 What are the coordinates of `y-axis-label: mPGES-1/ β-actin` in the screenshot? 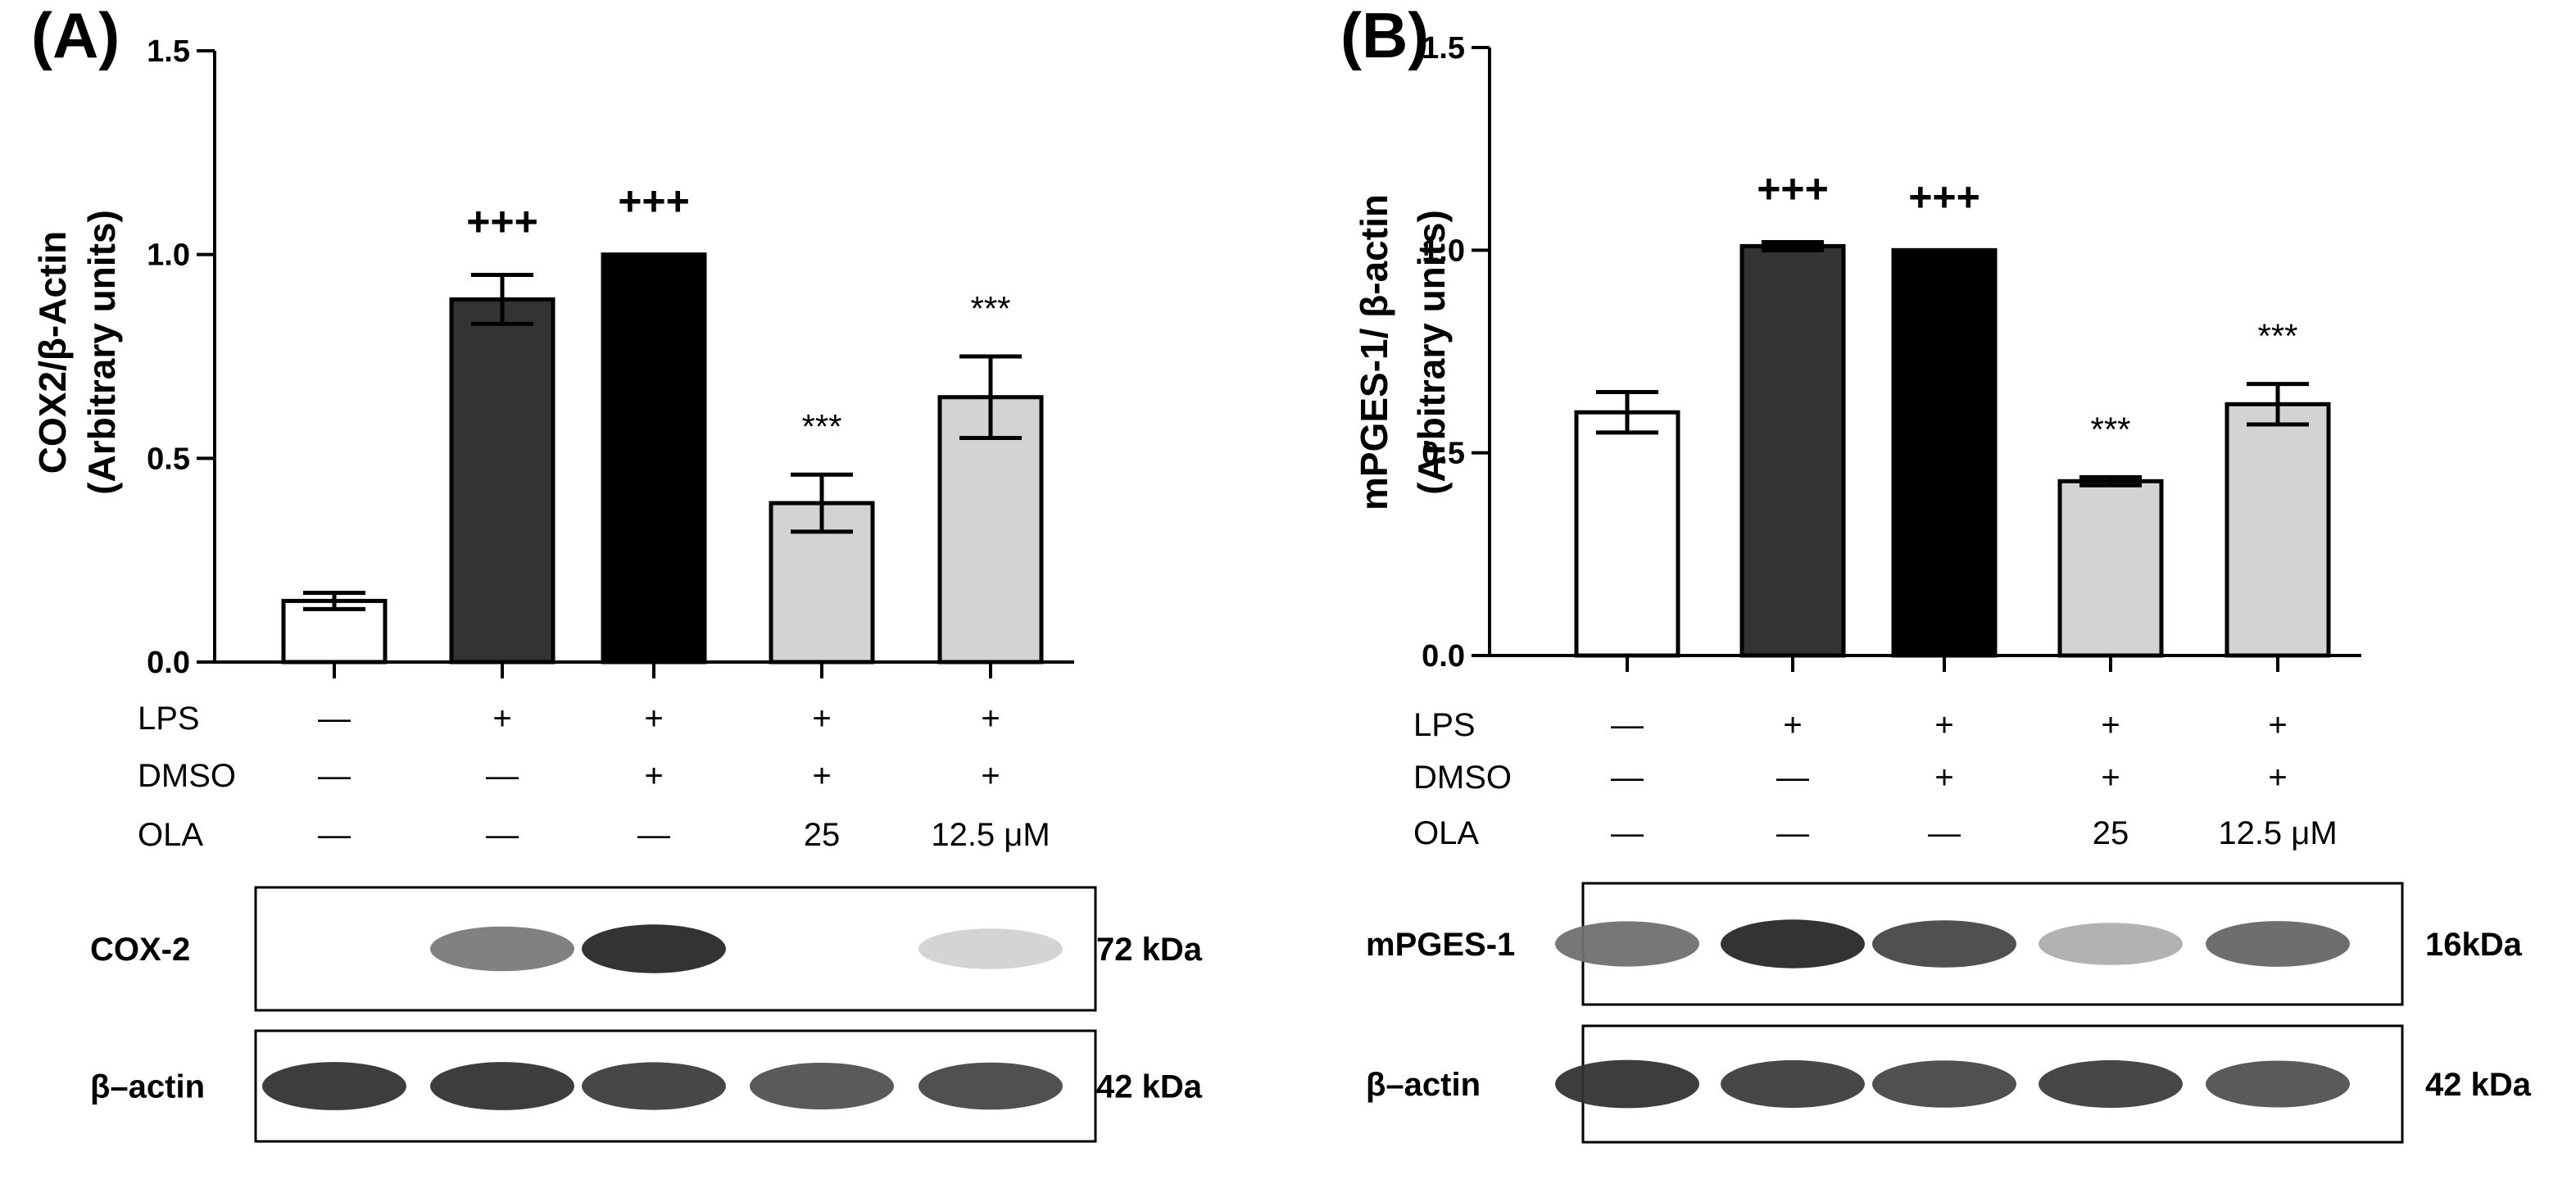 It's located at (1374, 352).